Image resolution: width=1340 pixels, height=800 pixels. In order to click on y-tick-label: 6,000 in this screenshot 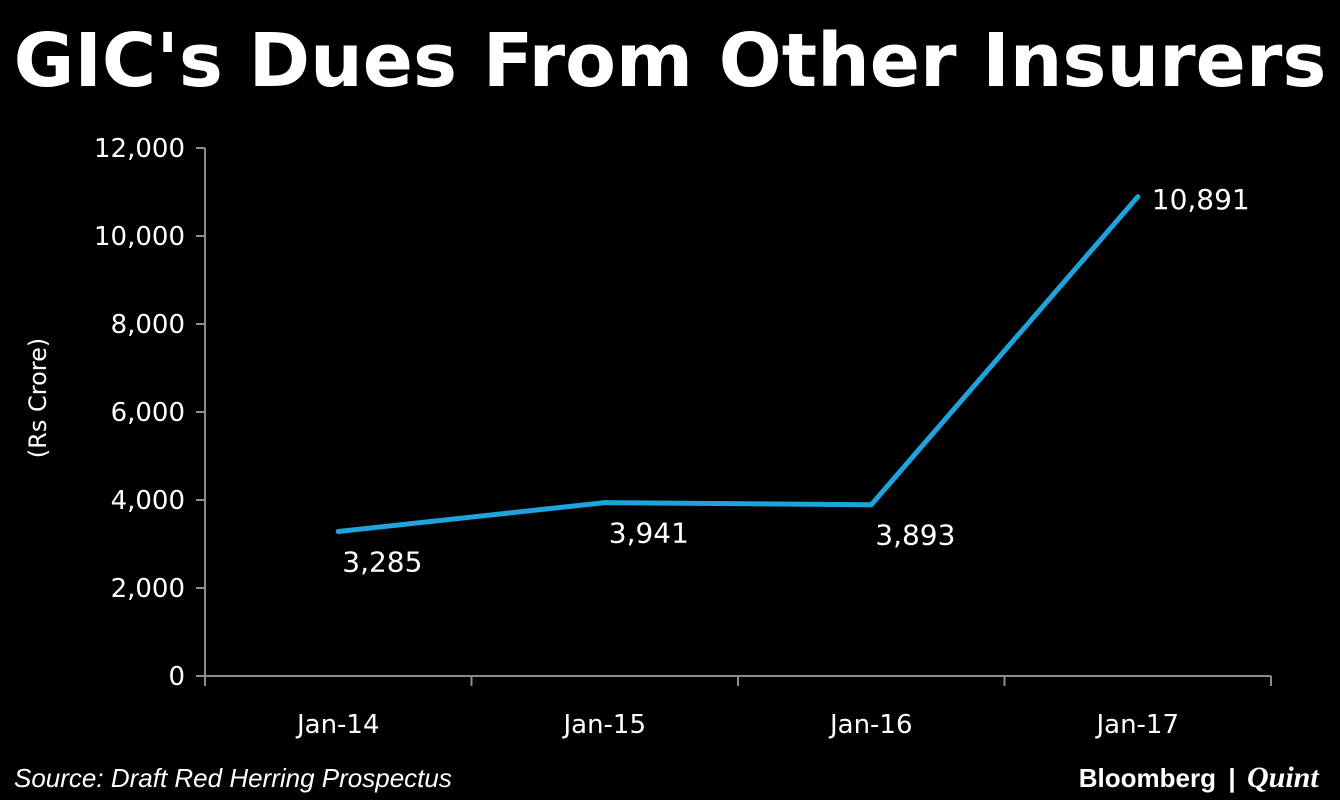, I will do `click(148, 413)`.